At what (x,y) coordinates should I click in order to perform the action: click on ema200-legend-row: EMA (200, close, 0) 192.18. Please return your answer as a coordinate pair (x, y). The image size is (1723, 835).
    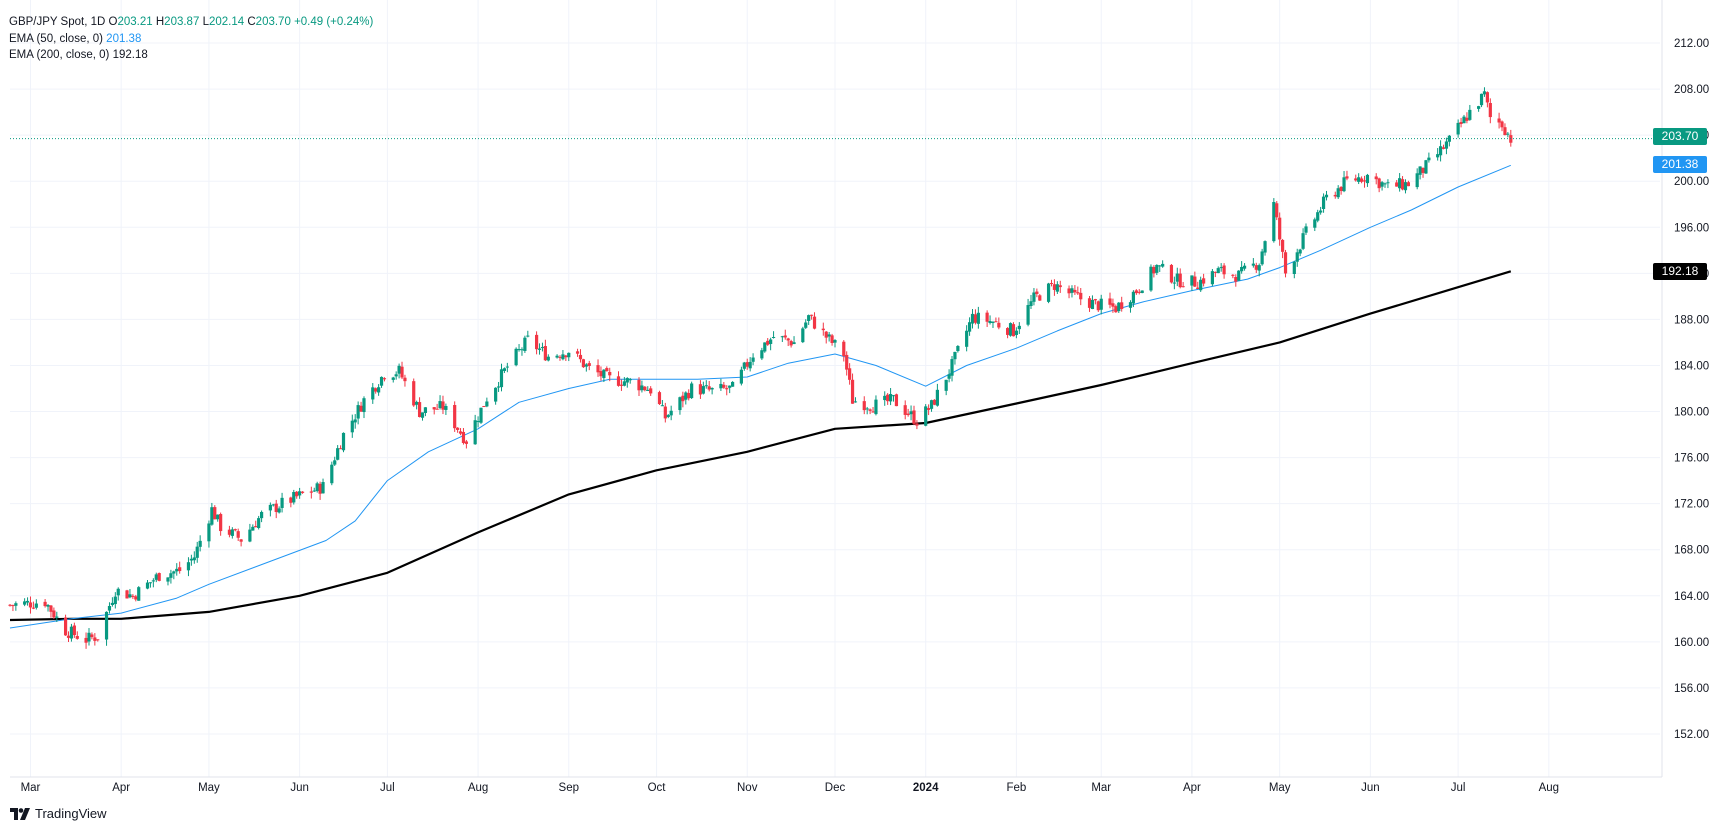
    Looking at the image, I should click on (191, 55).